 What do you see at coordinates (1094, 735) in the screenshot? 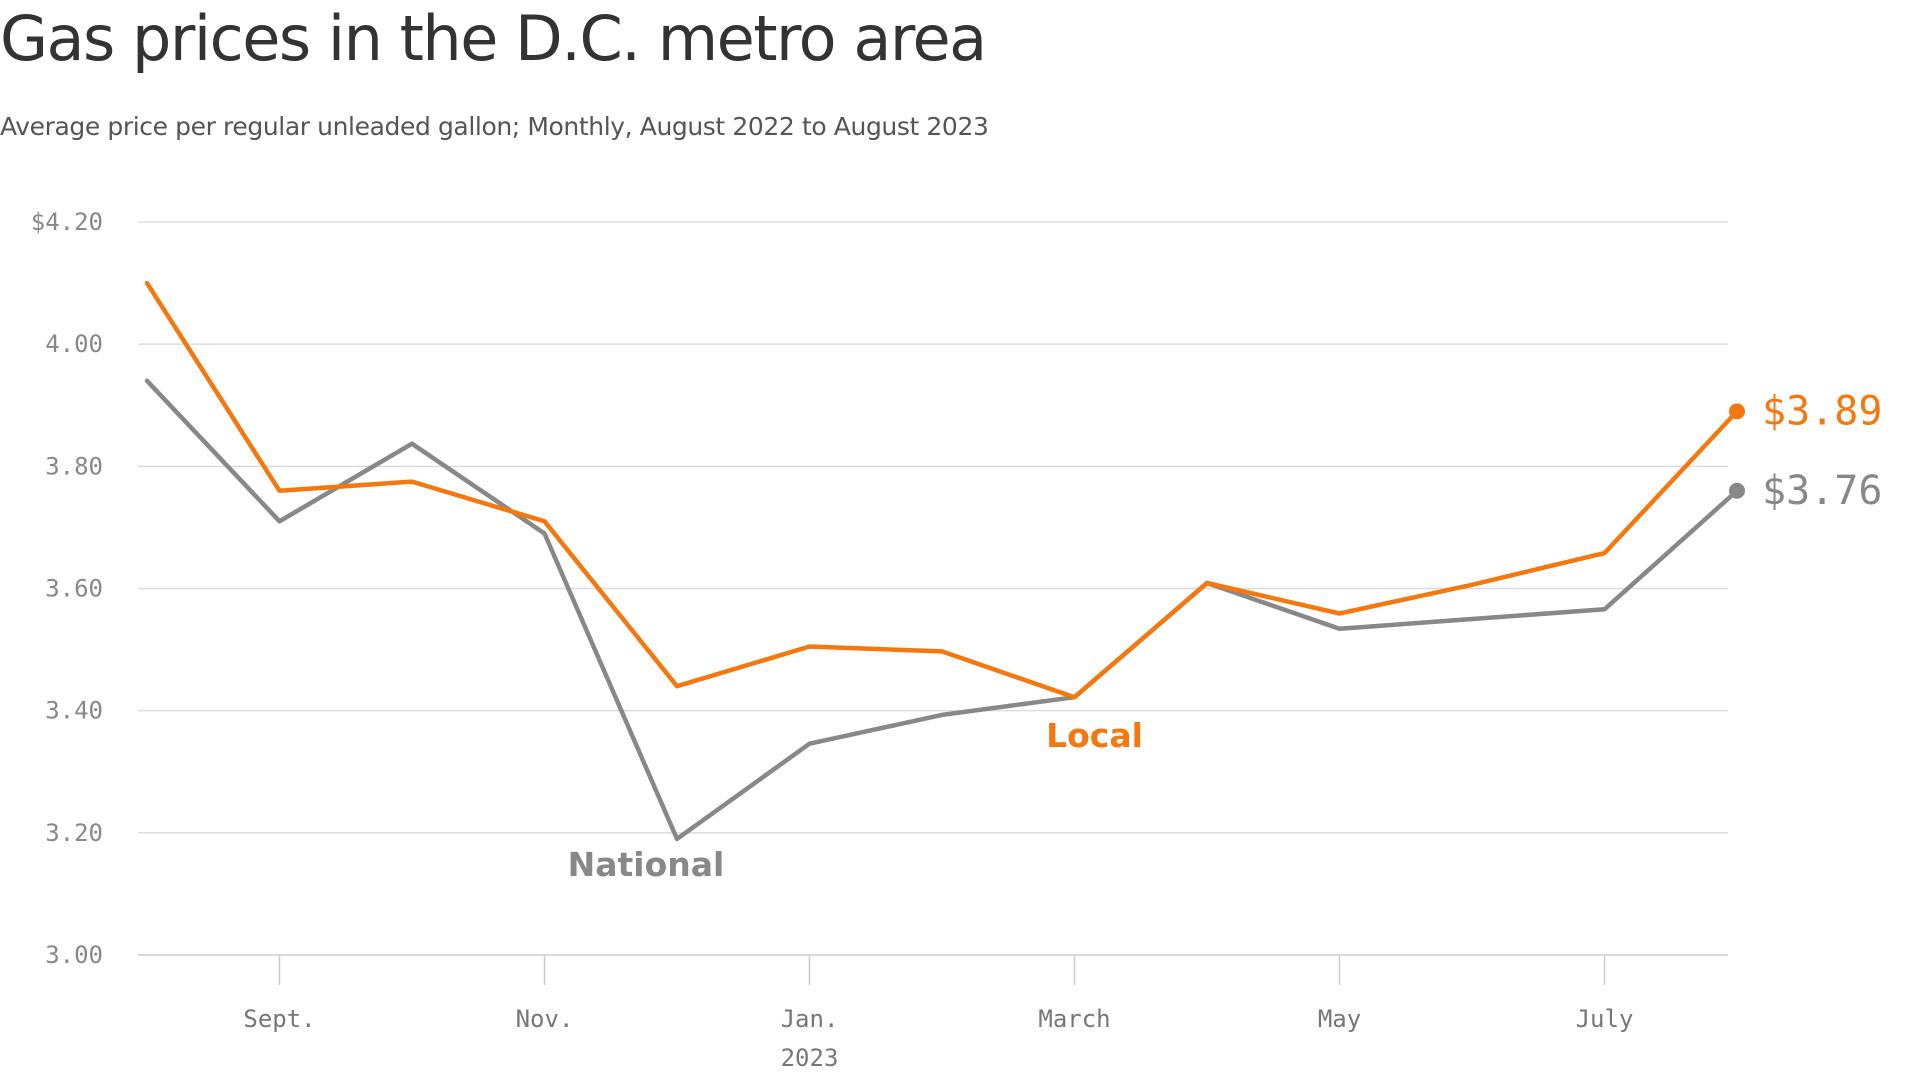
I see `series-label-local: Local` at bounding box center [1094, 735].